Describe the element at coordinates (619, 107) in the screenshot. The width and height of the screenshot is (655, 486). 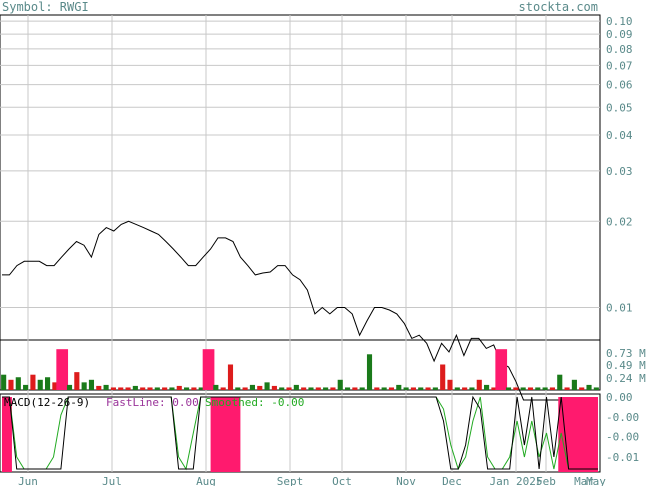
I see `price-tick-label: 0.05` at that location.